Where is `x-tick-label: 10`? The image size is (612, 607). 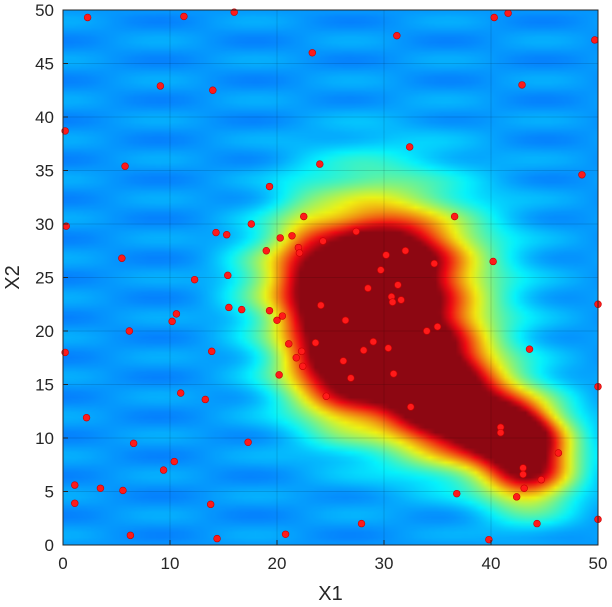
x-tick-label: 10 is located at coordinates (170, 563).